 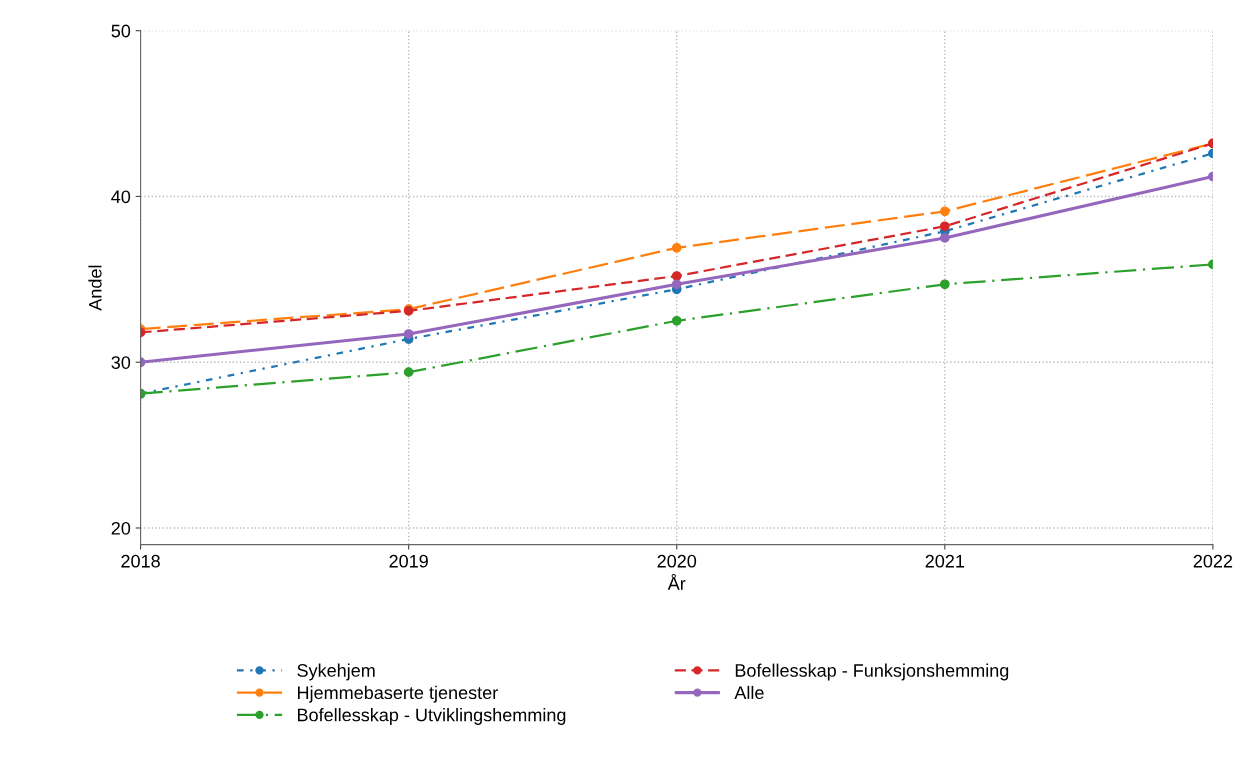 I want to click on legend-label: Bofellesskap - Utviklingshemming, so click(x=432, y=716).